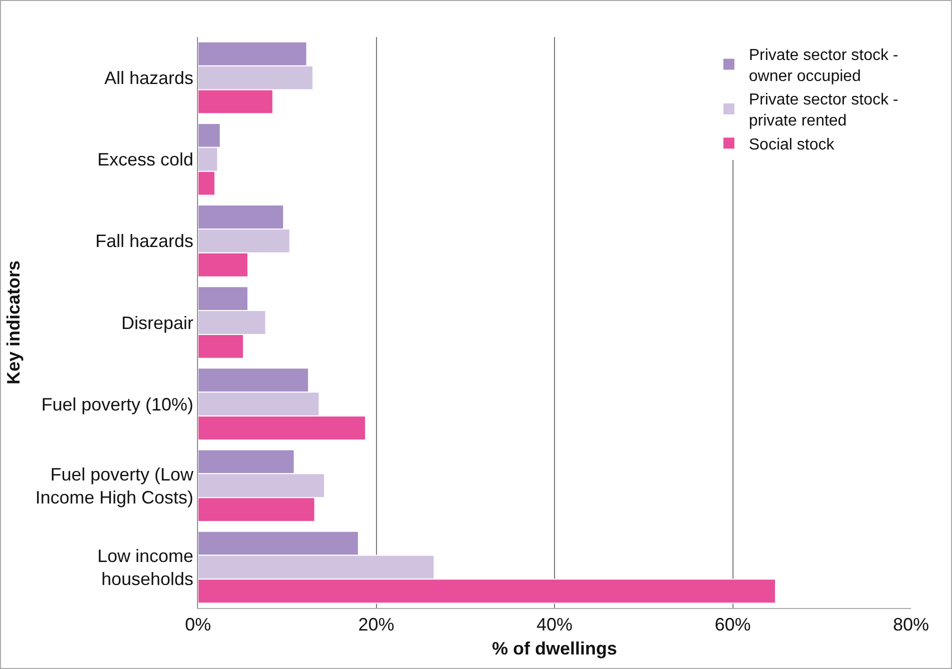 This screenshot has width=952, height=669. Describe the element at coordinates (911, 624) in the screenshot. I see `x-tick-label: 80%` at that location.